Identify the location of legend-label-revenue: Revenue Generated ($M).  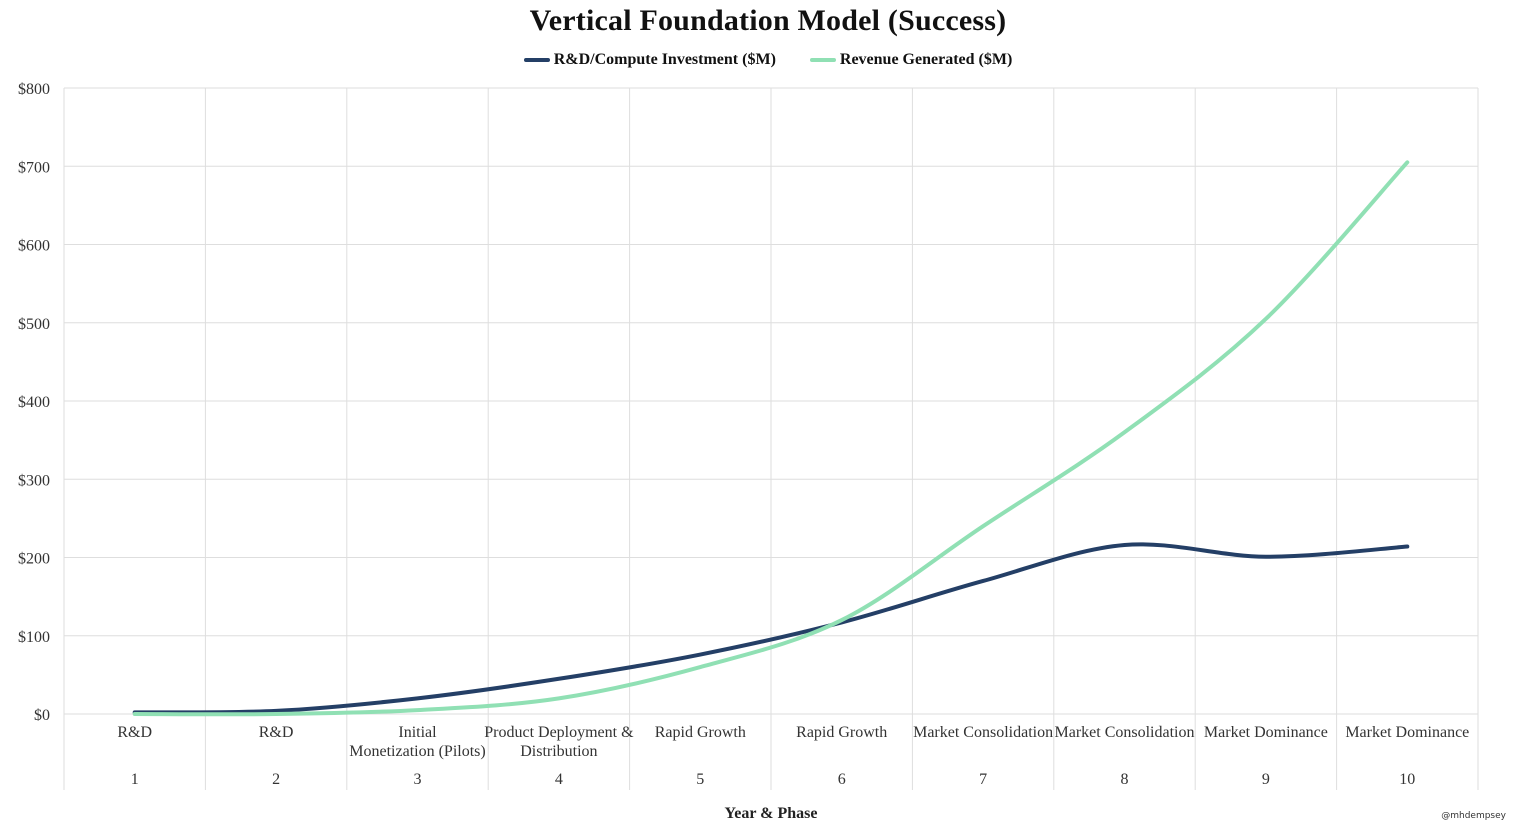
(926, 59).